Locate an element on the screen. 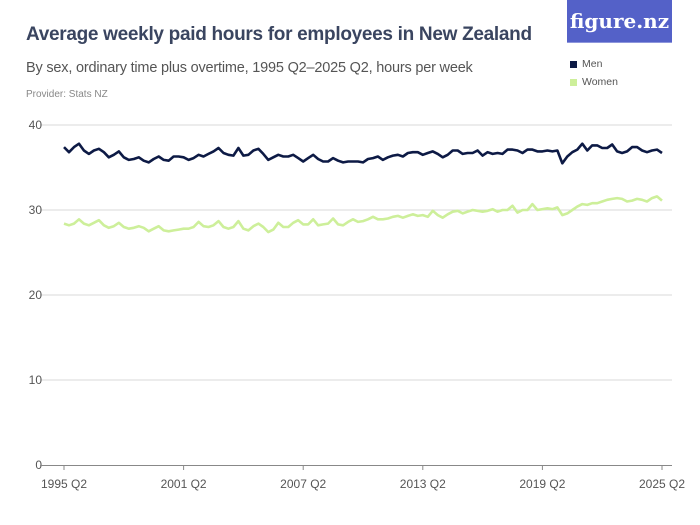 This screenshot has width=700, height=525. figure-nz-logo: figure.nz is located at coordinates (619, 21).